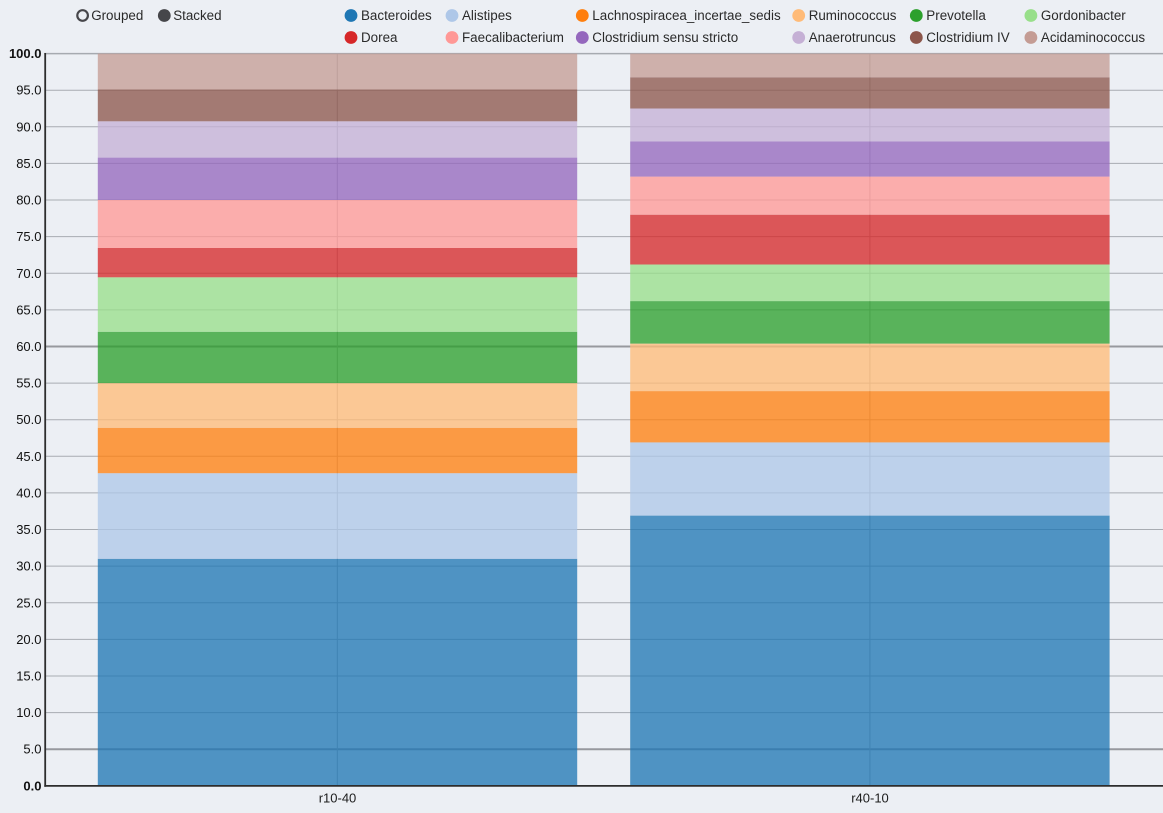 This screenshot has height=813, width=1163. Describe the element at coordinates (487, 15) in the screenshot. I see `svg-text: Alistipes` at that location.